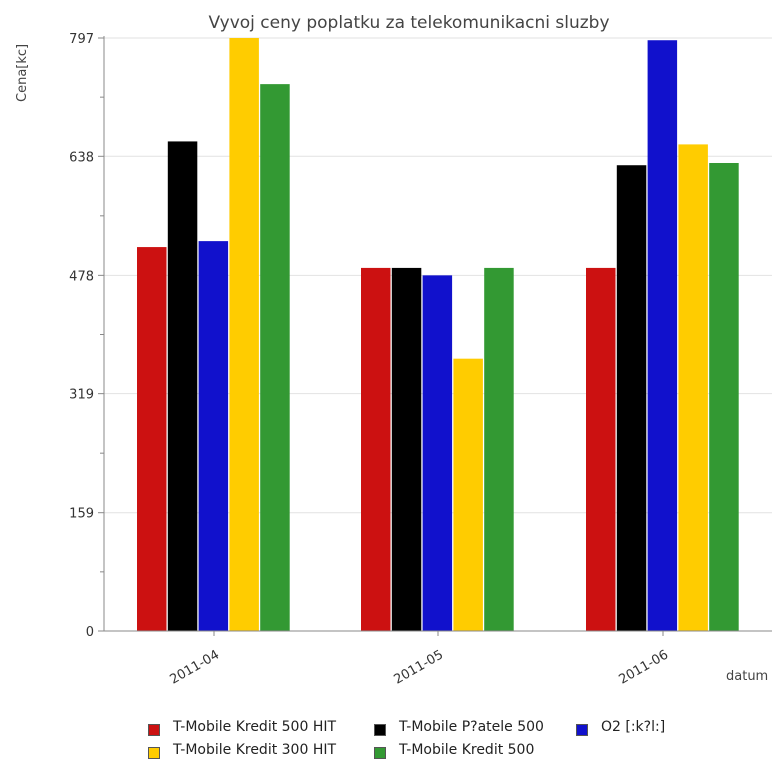 The image size is (776, 762). I want to click on legend-label: T-Mobile P?atele 500, so click(471, 727).